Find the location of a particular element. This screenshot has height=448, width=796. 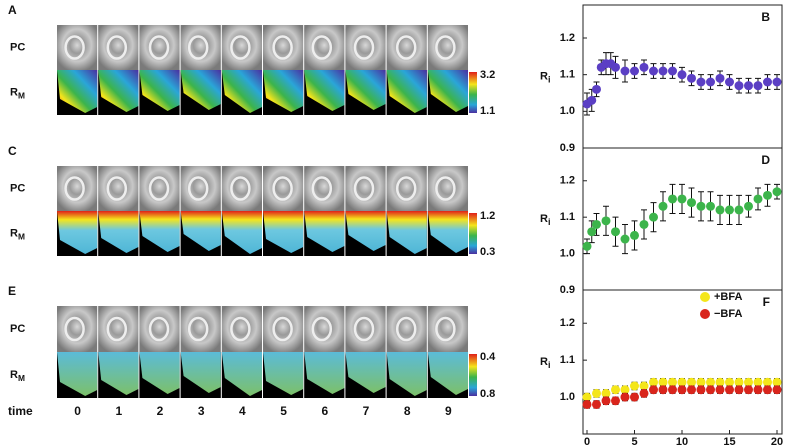

time-tick: 2 is located at coordinates (160, 411).